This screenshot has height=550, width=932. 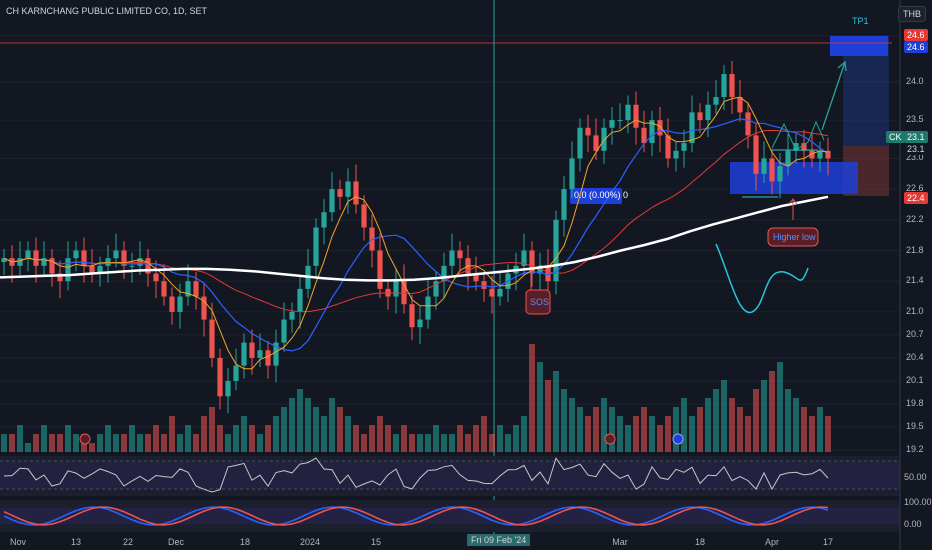 What do you see at coordinates (915, 379) in the screenshot?
I see `price-axis-label: 20.1` at bounding box center [915, 379].